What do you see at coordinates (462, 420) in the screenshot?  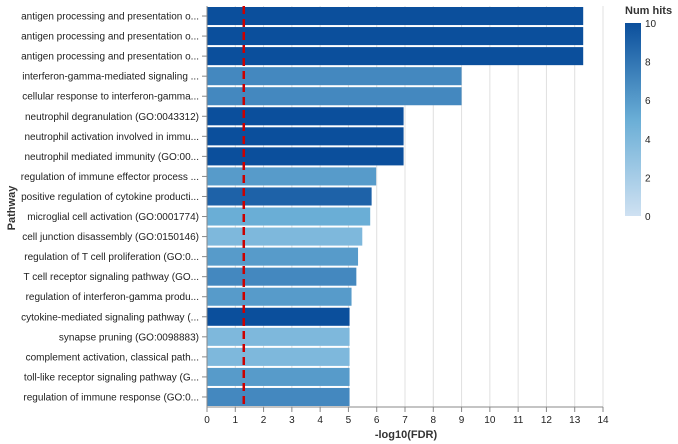 I see `x-tick-label: 9` at bounding box center [462, 420].